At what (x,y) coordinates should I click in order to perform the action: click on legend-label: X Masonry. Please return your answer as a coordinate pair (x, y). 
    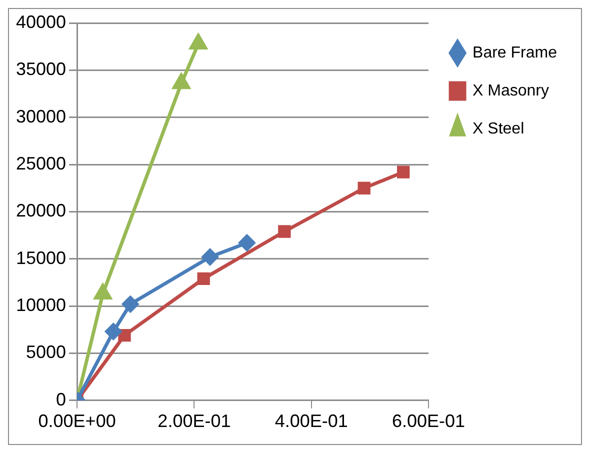
    Looking at the image, I should click on (510, 91).